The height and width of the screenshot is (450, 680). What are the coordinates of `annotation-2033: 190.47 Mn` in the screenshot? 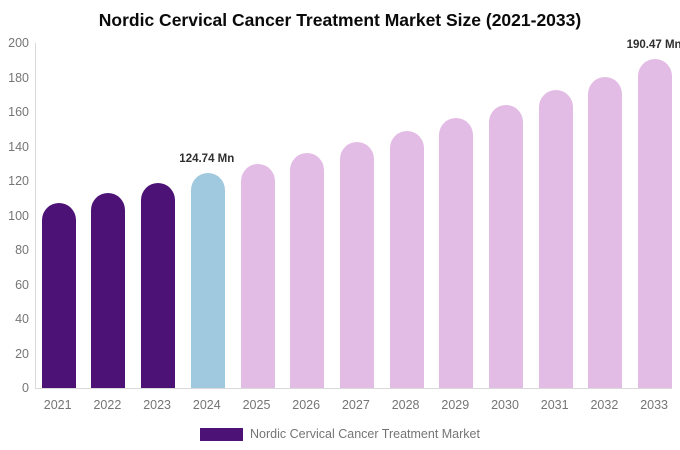 It's located at (653, 45).